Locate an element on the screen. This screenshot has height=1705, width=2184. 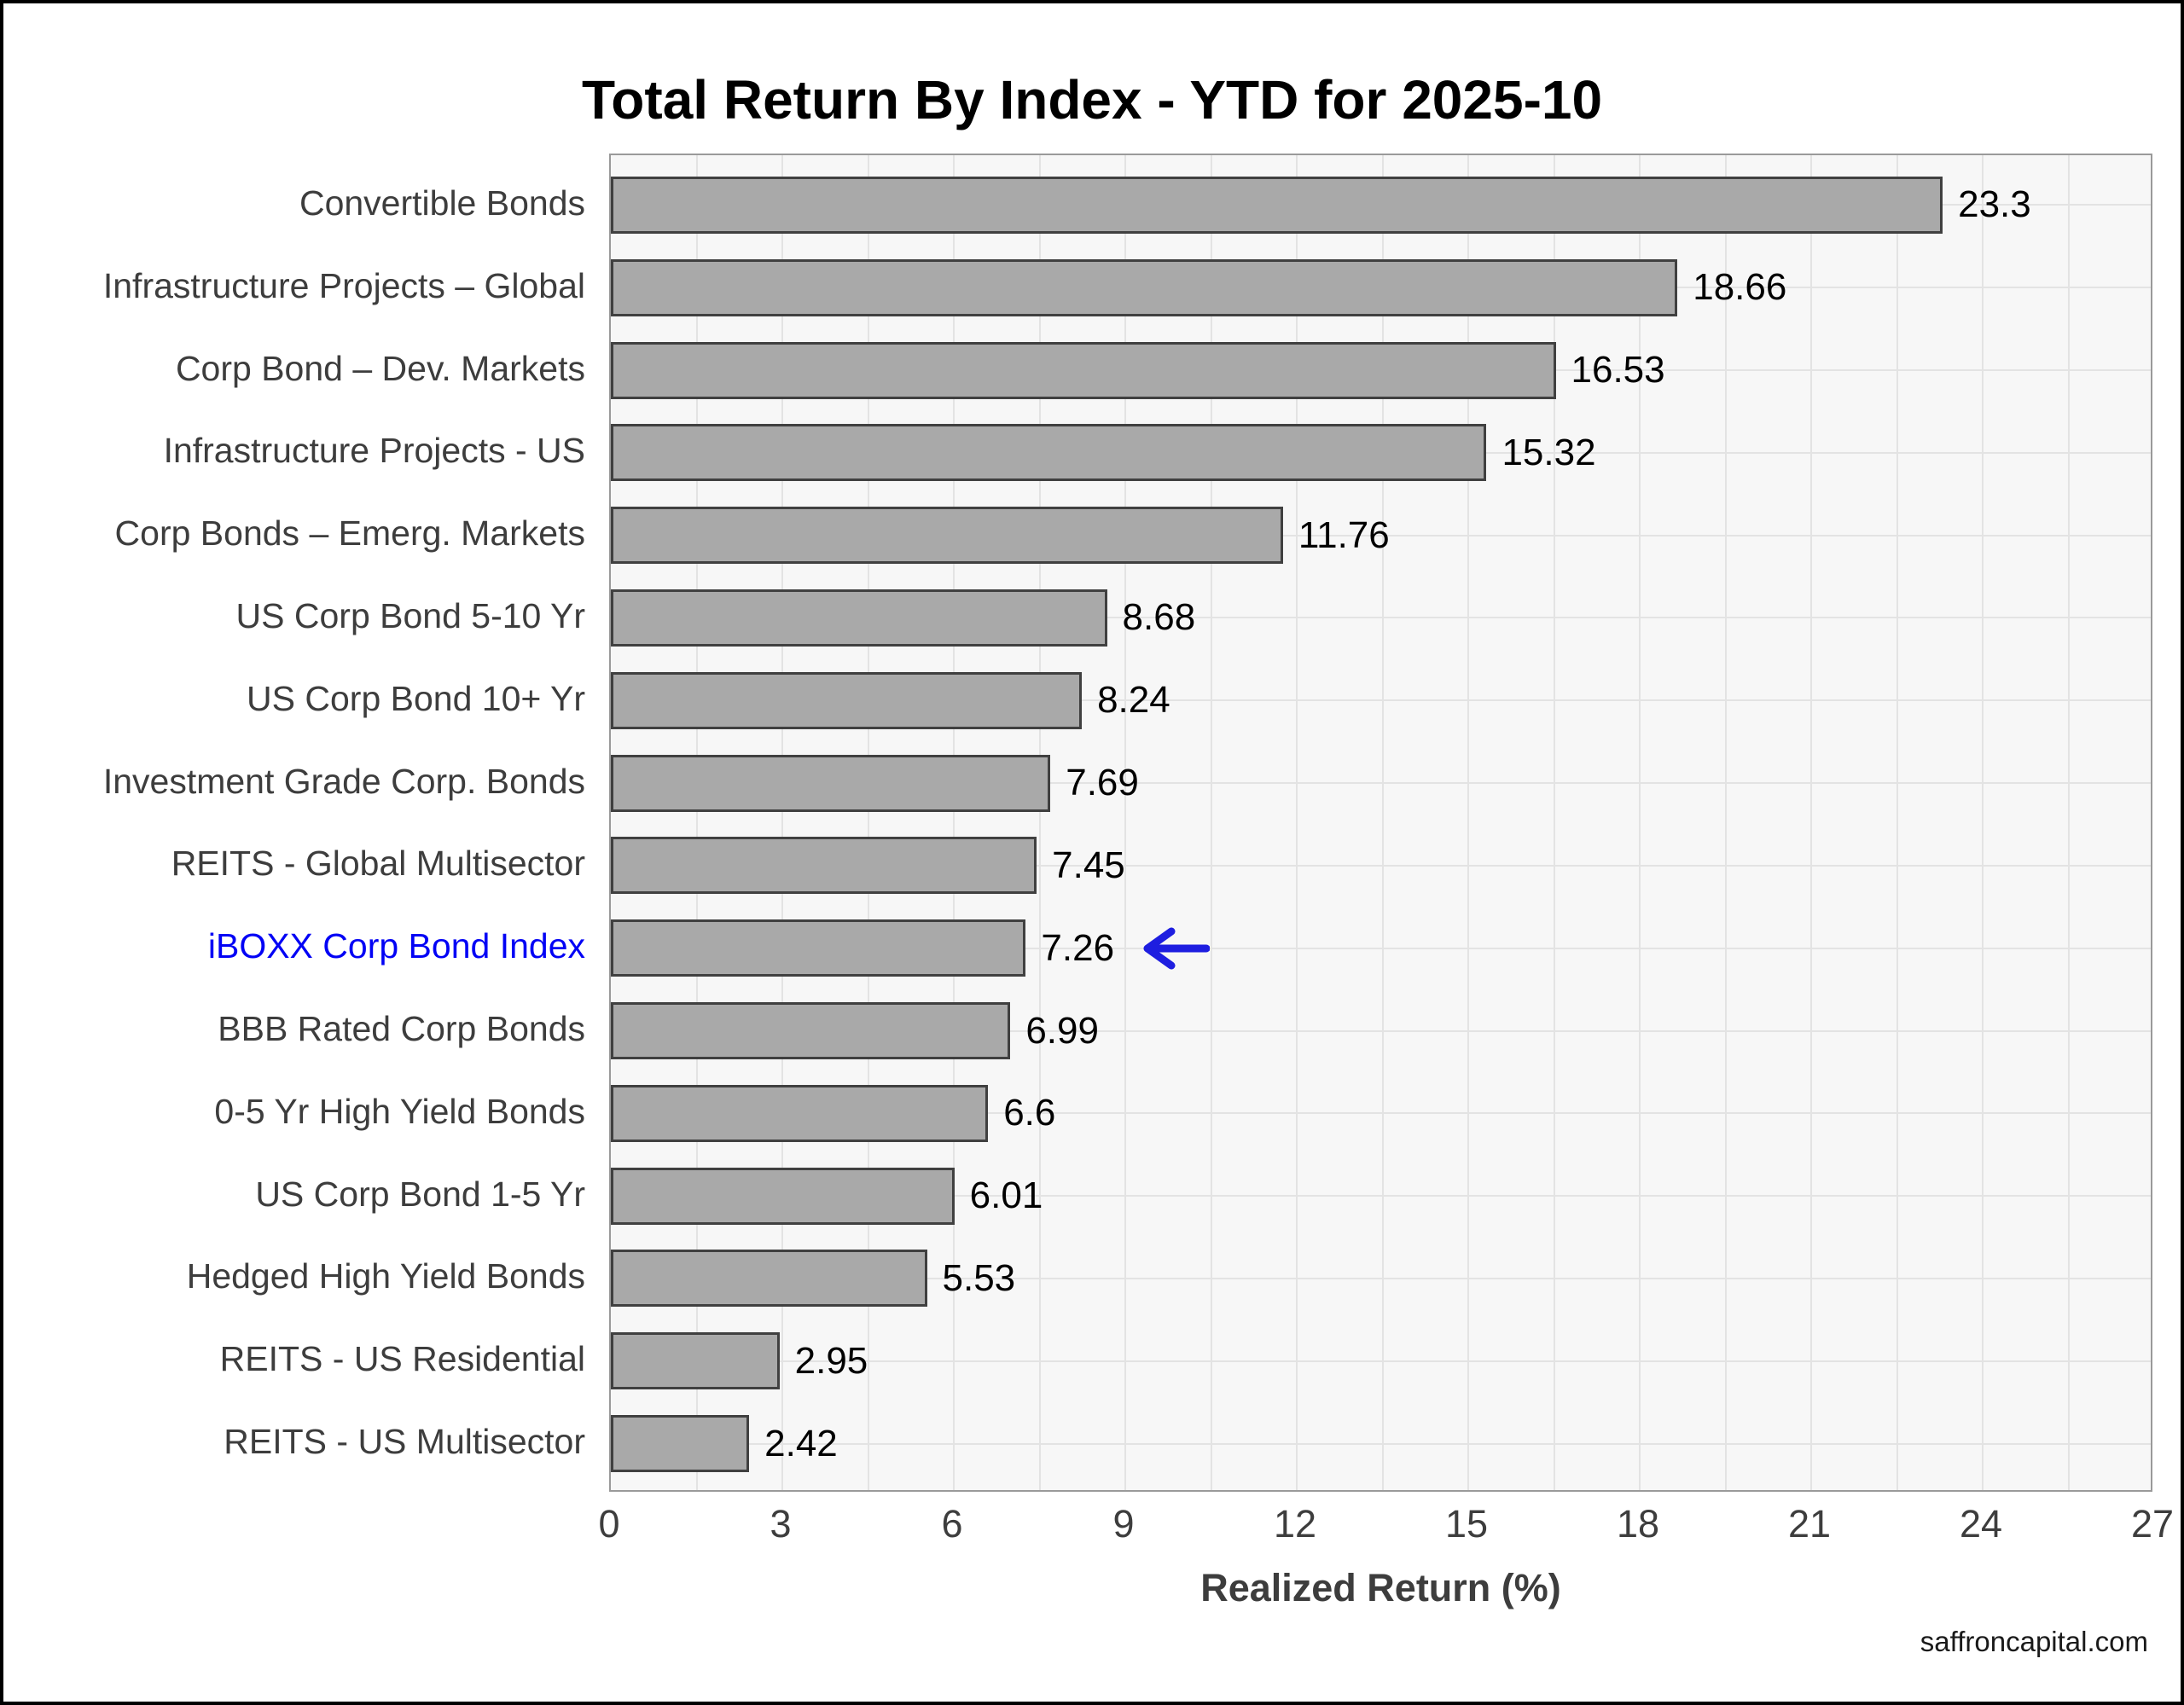
x-tick-label: 6 is located at coordinates (952, 1524).